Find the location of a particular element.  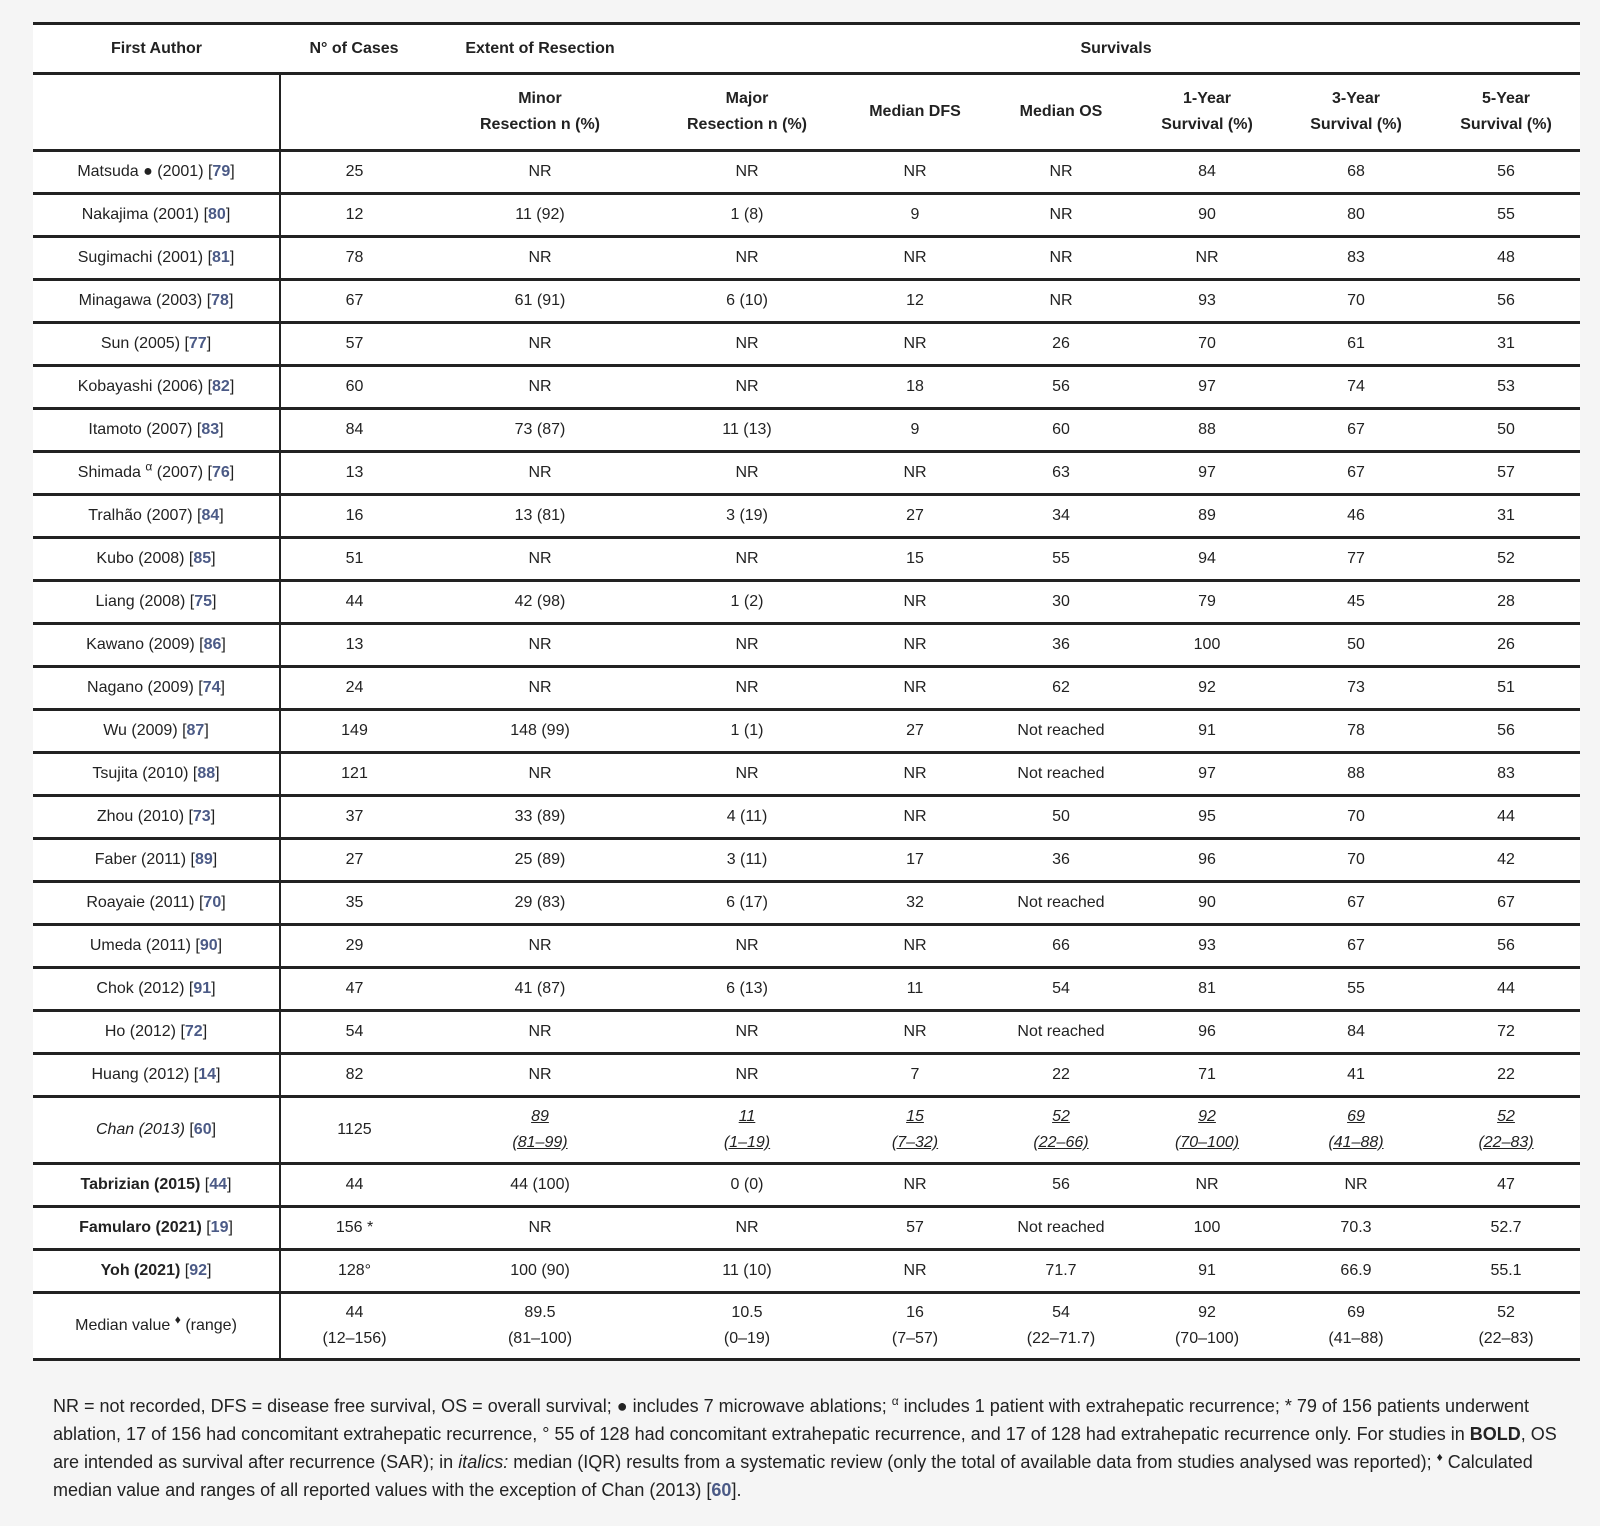

cell-value: 57 is located at coordinates (915, 1227).